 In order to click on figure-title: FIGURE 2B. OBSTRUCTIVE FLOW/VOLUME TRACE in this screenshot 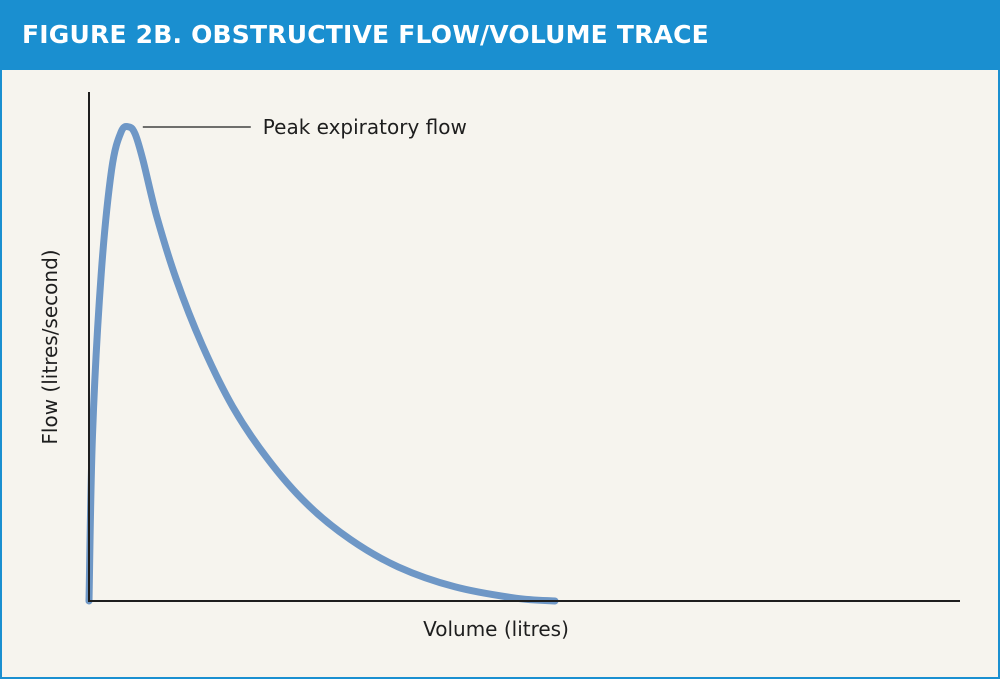, I will do `click(365, 34)`.